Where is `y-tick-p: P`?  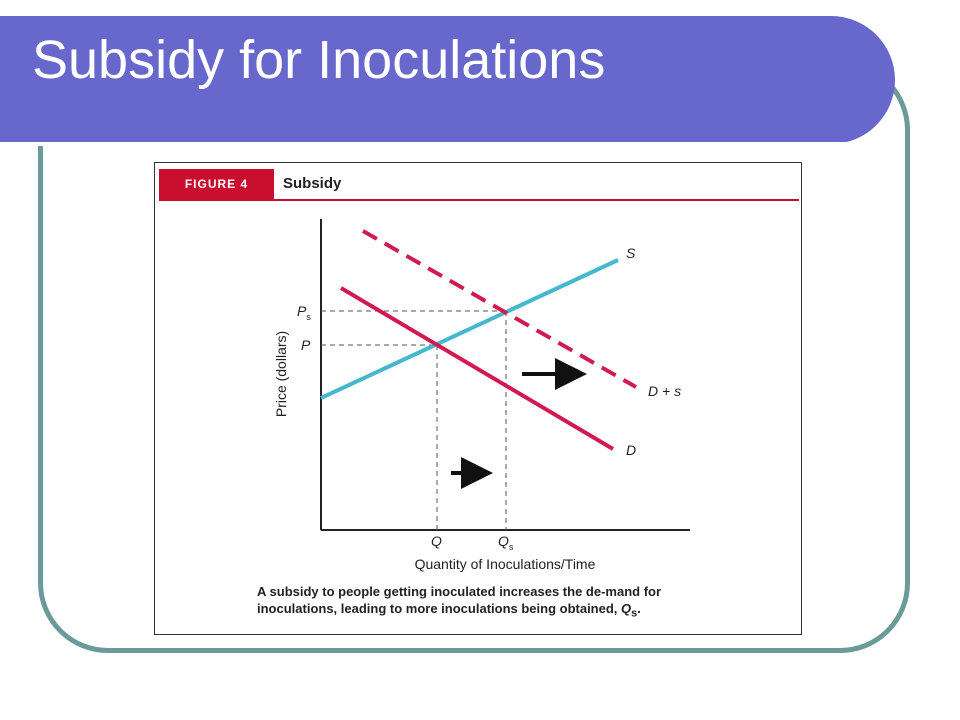
y-tick-p: P is located at coordinates (306, 345).